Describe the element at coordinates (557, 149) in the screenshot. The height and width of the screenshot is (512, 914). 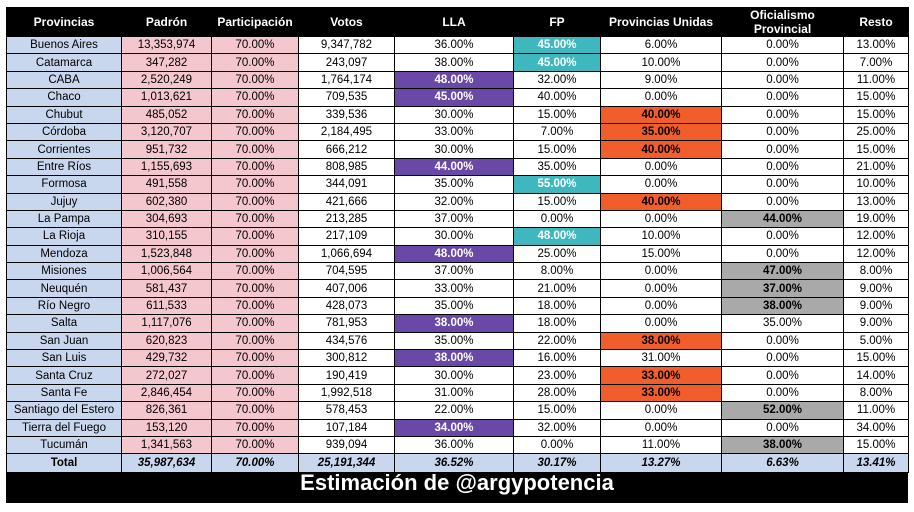
I see `fp-cell: 15.00%` at that location.